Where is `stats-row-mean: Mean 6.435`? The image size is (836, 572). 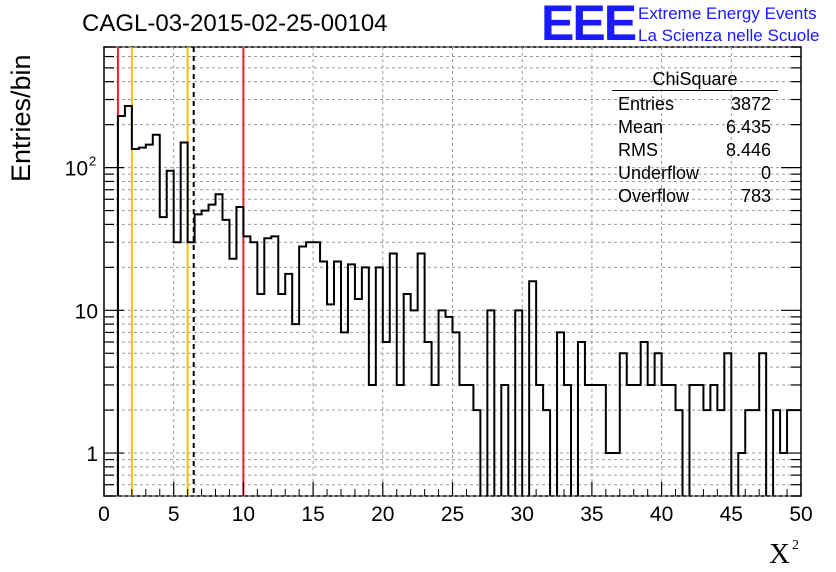 stats-row-mean: Mean 6.435 is located at coordinates (695, 127).